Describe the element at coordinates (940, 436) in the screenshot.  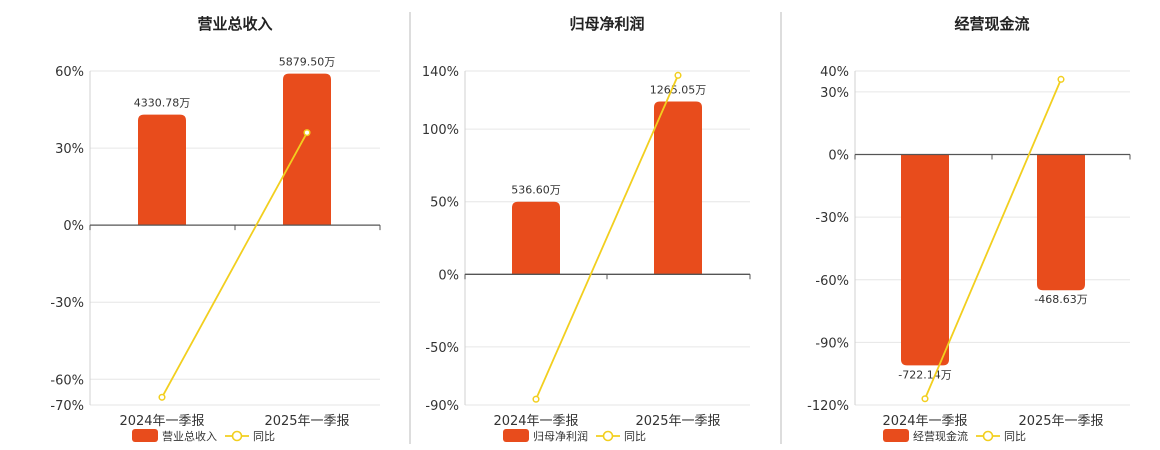
I see `legend-bar-label: 经营现金流` at that location.